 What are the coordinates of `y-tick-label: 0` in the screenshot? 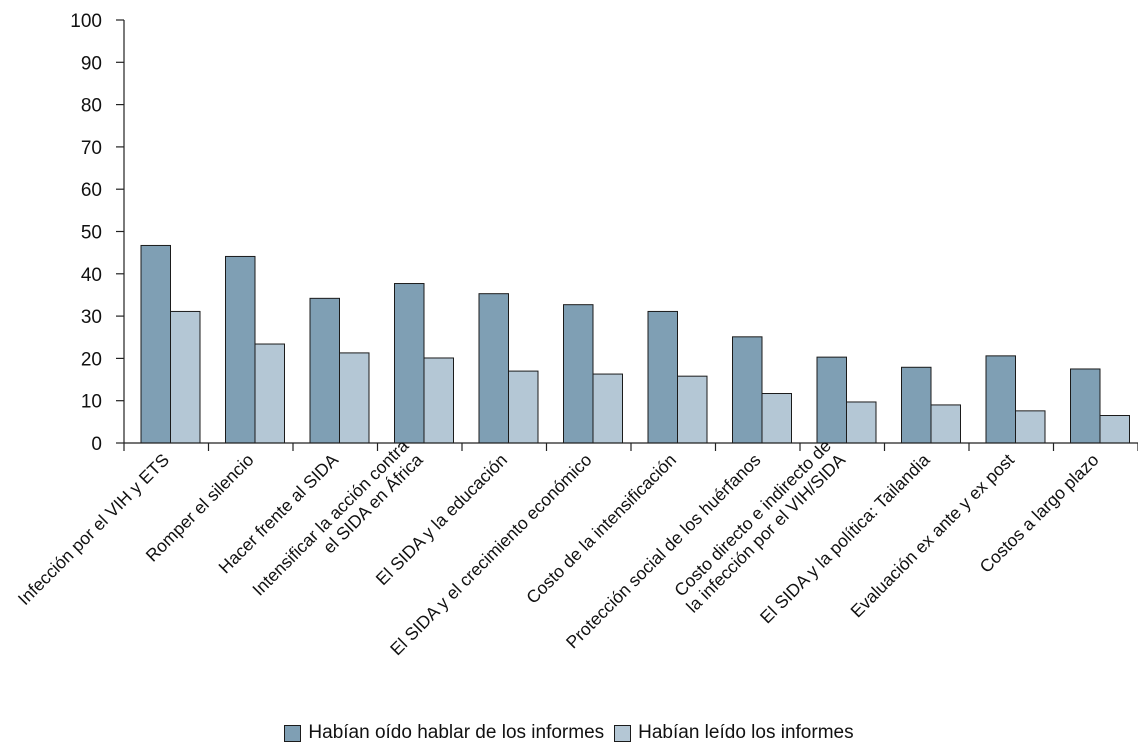 It's located at (96, 444).